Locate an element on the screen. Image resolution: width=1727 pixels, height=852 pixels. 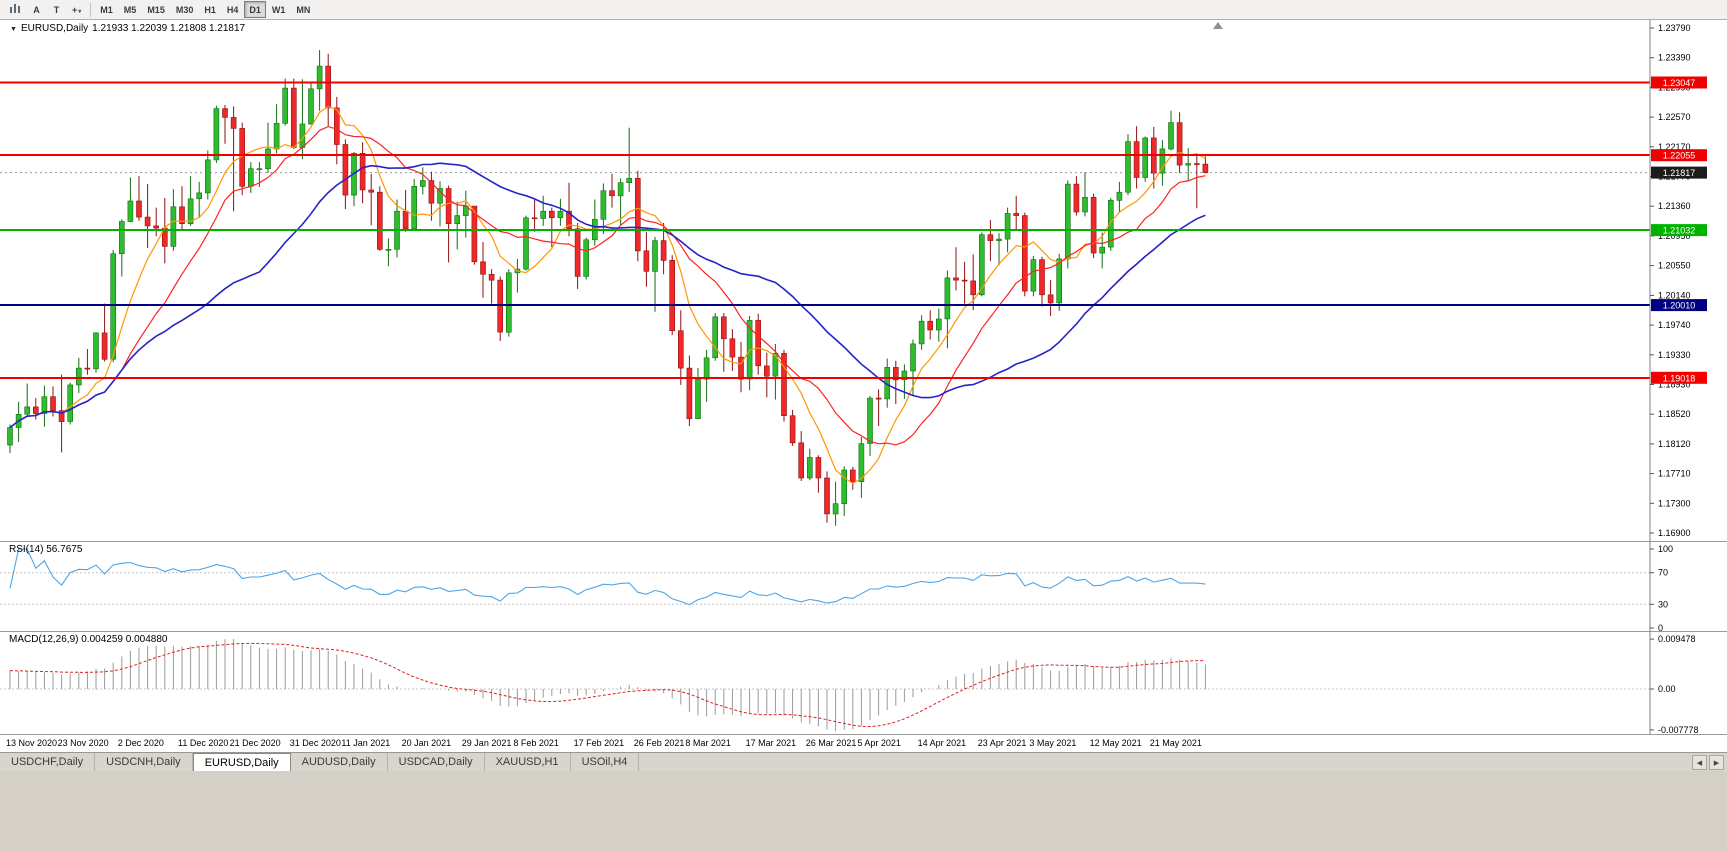
price-axis-label: 1.22170 is located at coordinates (1674, 147).